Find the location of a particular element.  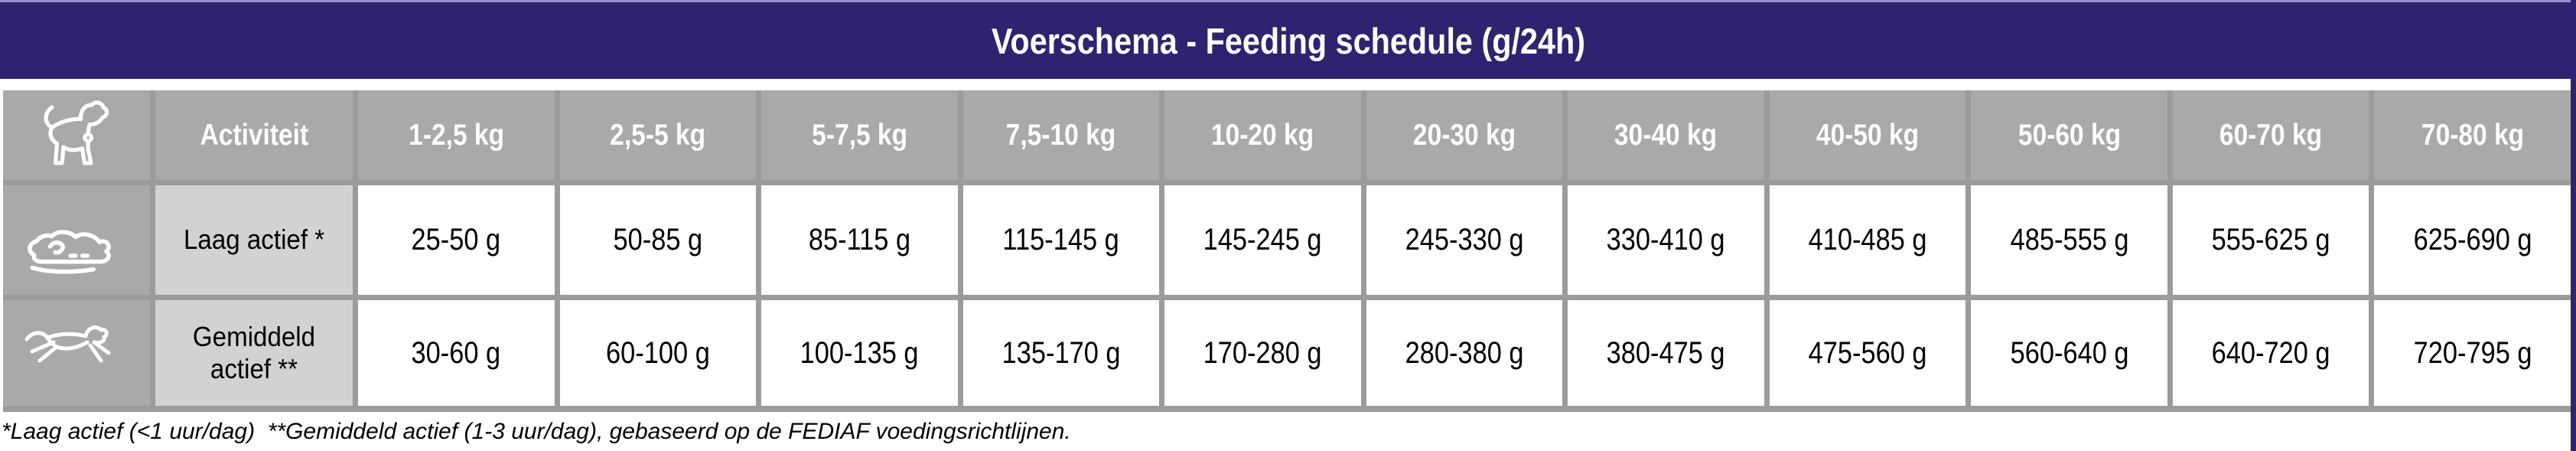

feeding-value: 170-280 g is located at coordinates (1262, 353).